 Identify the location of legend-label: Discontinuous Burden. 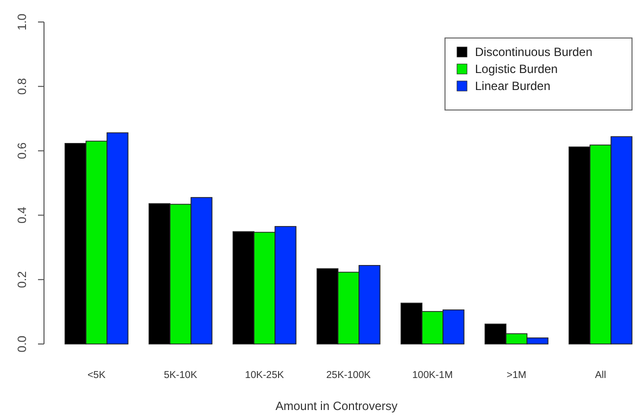
(533, 52).